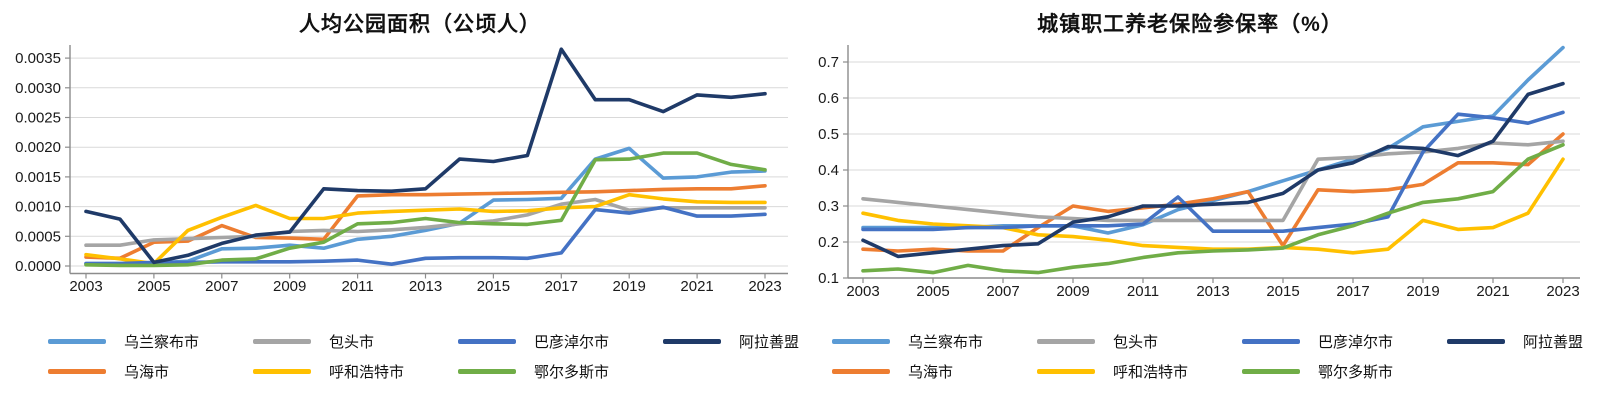 The height and width of the screenshot is (416, 1600). I want to click on series-line-巴彦淖尔市, so click(1213, 171).